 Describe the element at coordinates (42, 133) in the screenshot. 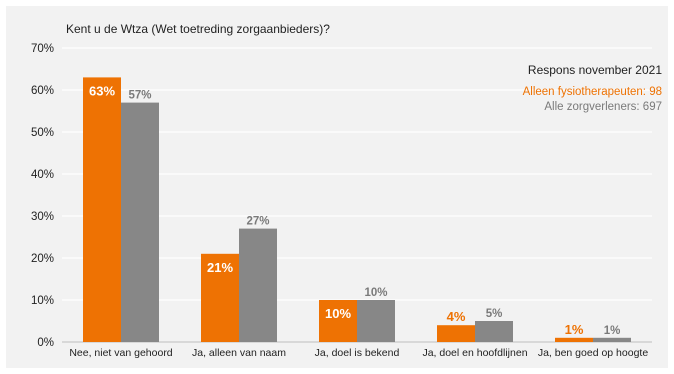

I see `y-tick-label: 50%` at that location.